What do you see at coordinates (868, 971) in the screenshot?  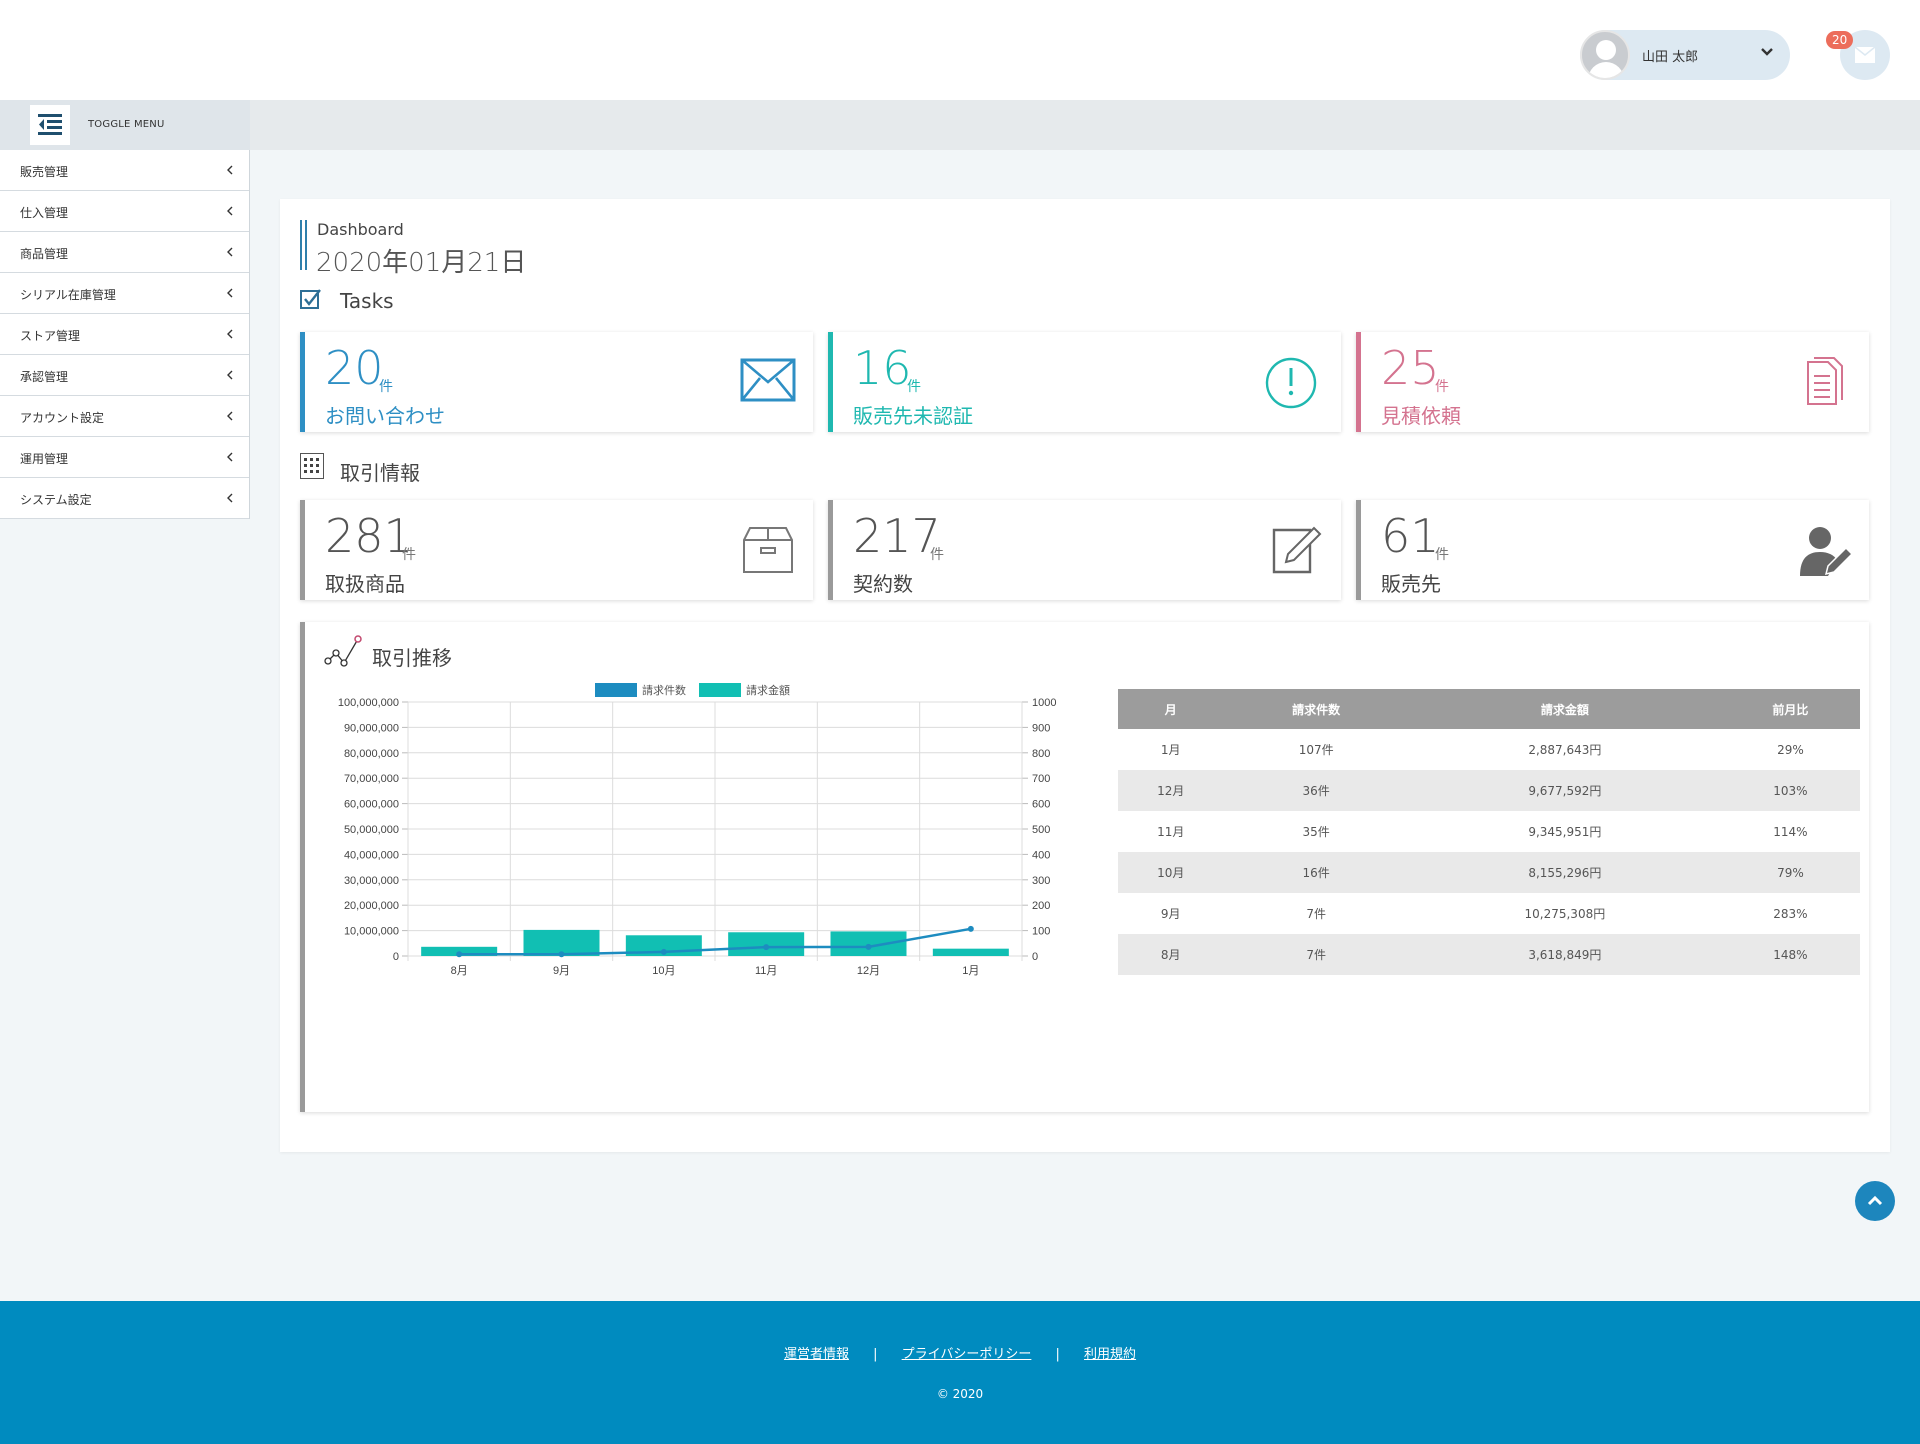 I see `x-tick-label: 12月` at bounding box center [868, 971].